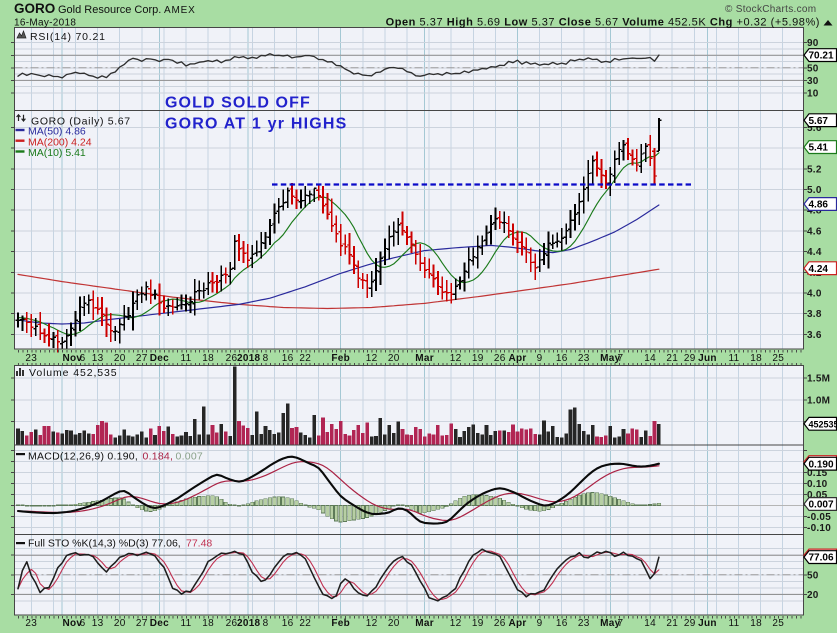 Image resolution: width=837 pixels, height=633 pixels. I want to click on svg-text: 27, so click(142, 358).